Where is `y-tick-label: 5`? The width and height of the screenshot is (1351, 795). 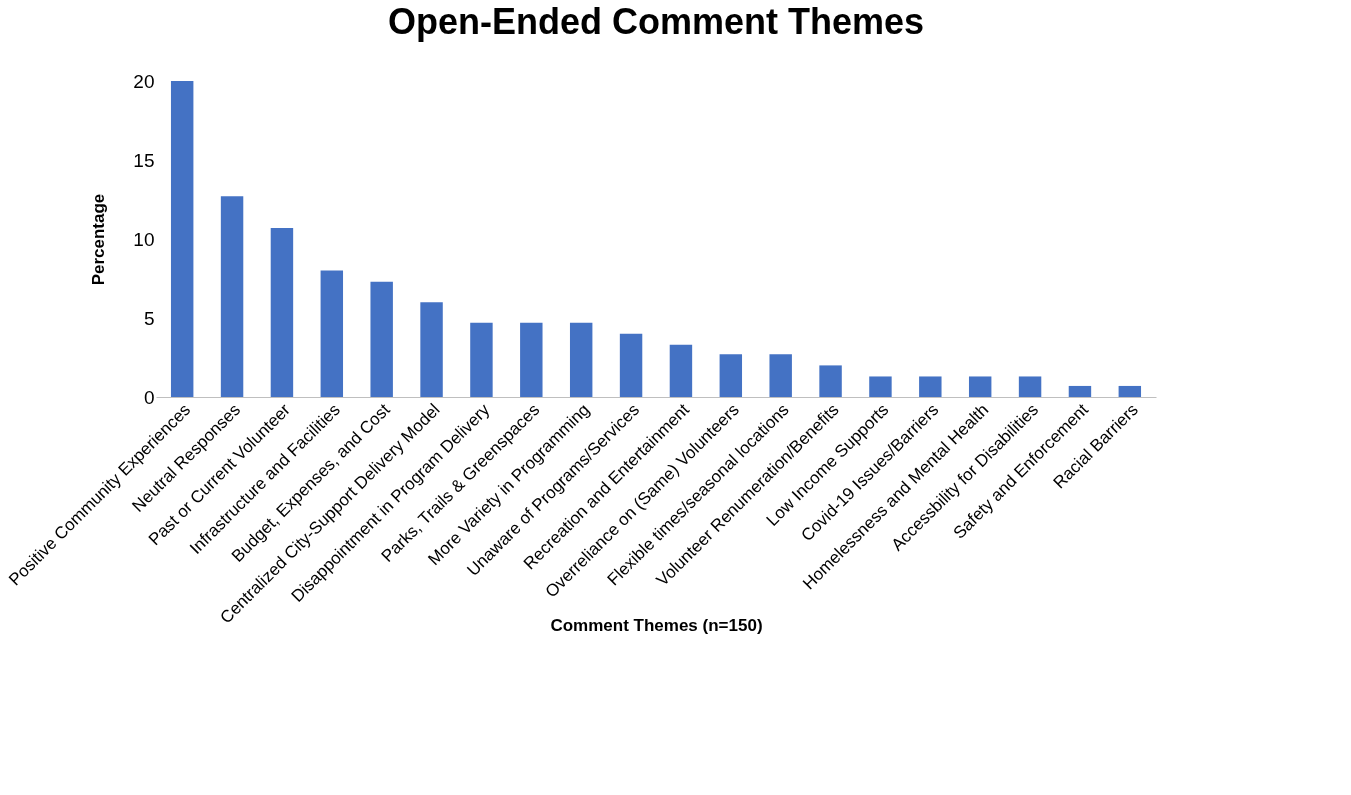 y-tick-label: 5 is located at coordinates (149, 318).